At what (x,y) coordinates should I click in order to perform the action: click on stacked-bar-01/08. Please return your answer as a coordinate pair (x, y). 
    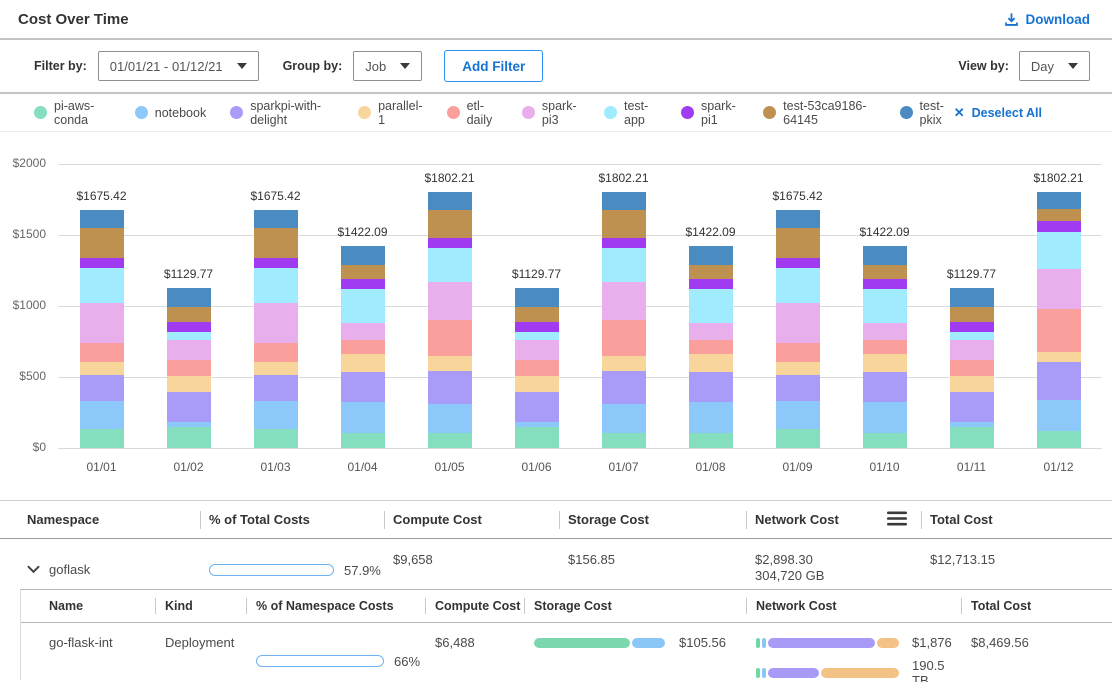
    Looking at the image, I should click on (710, 347).